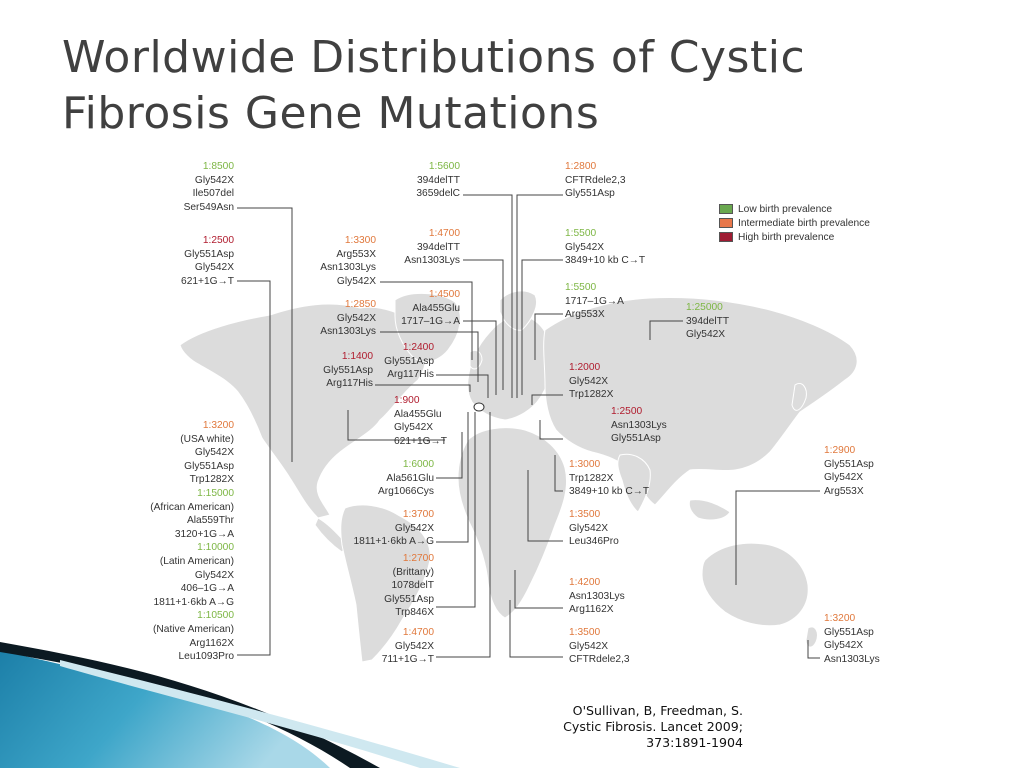  Describe the element at coordinates (430, 322) in the screenshot. I see `mutation-text: 1717–1G→A` at that location.